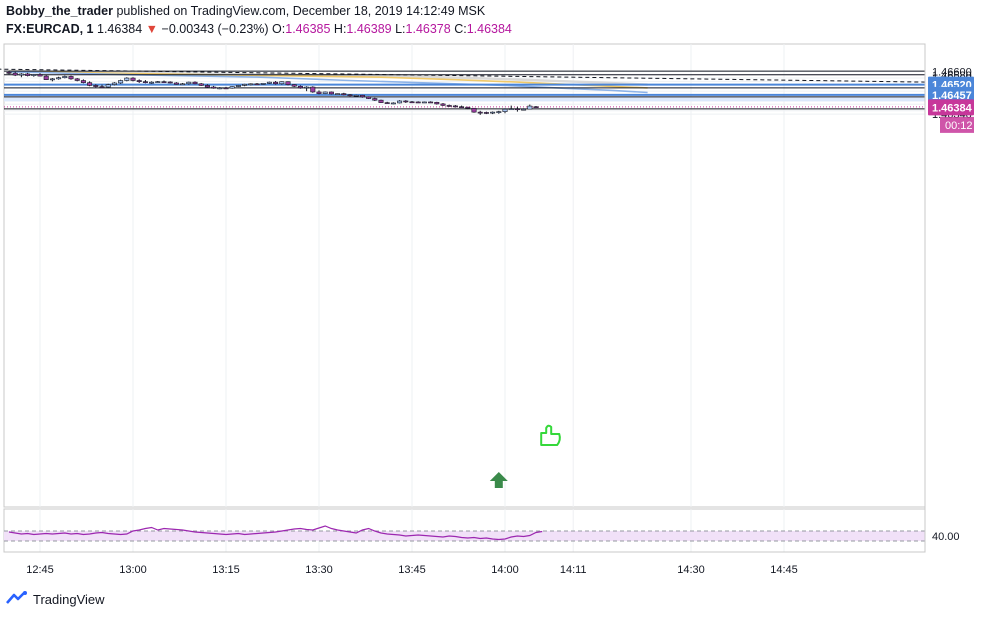 This screenshot has height=618, width=988. What do you see at coordinates (226, 570) in the screenshot?
I see `time-tick-label: 13:15` at bounding box center [226, 570].